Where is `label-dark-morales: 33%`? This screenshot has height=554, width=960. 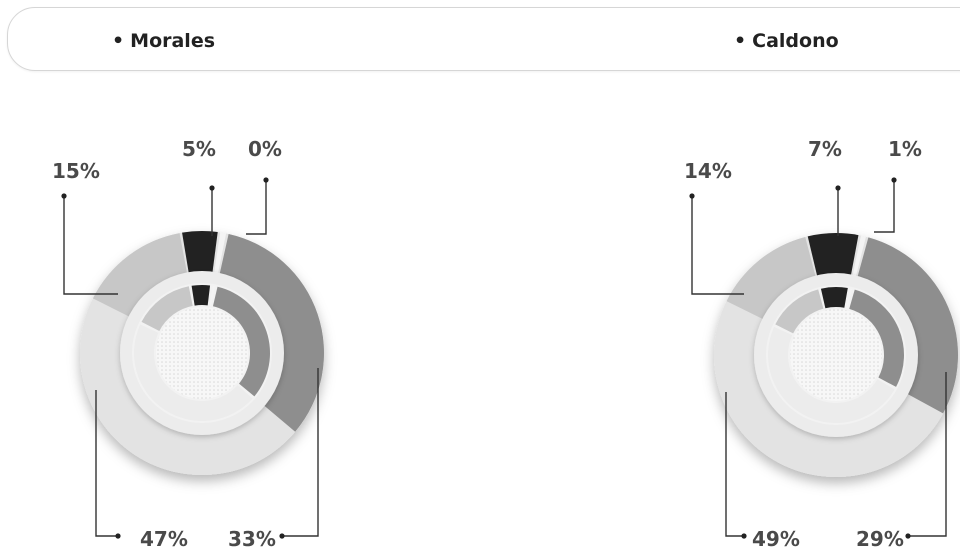
label-dark-morales: 33% is located at coordinates (252, 539).